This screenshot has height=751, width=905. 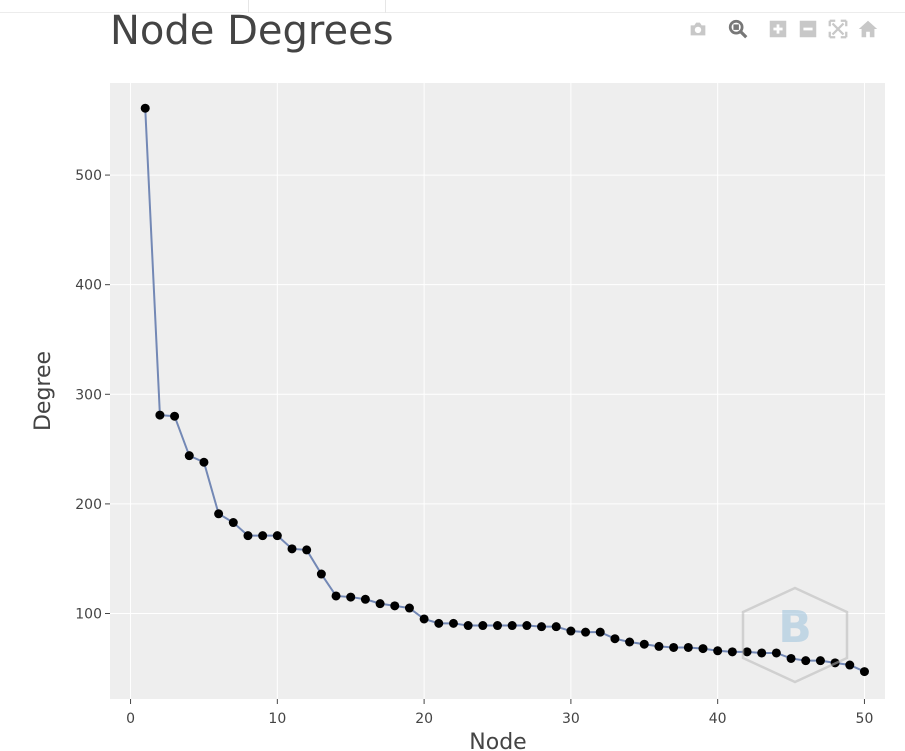 I want to click on y-tick-labels: 100 200 300 400 500, so click(x=92, y=395).